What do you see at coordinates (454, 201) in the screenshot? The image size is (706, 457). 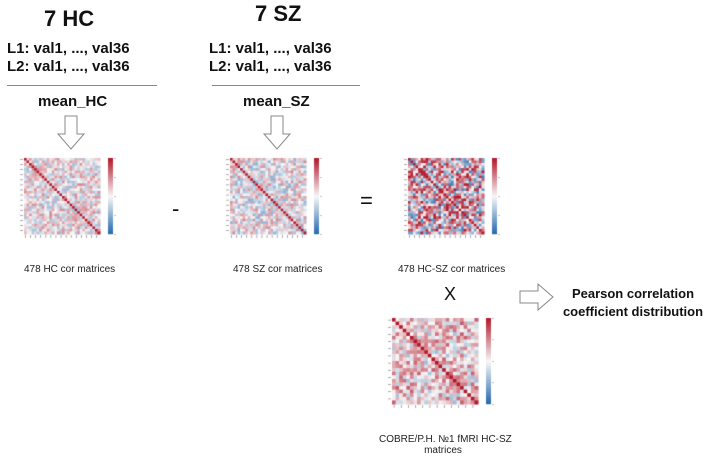 I see `diff-matrix-heatmap` at bounding box center [454, 201].